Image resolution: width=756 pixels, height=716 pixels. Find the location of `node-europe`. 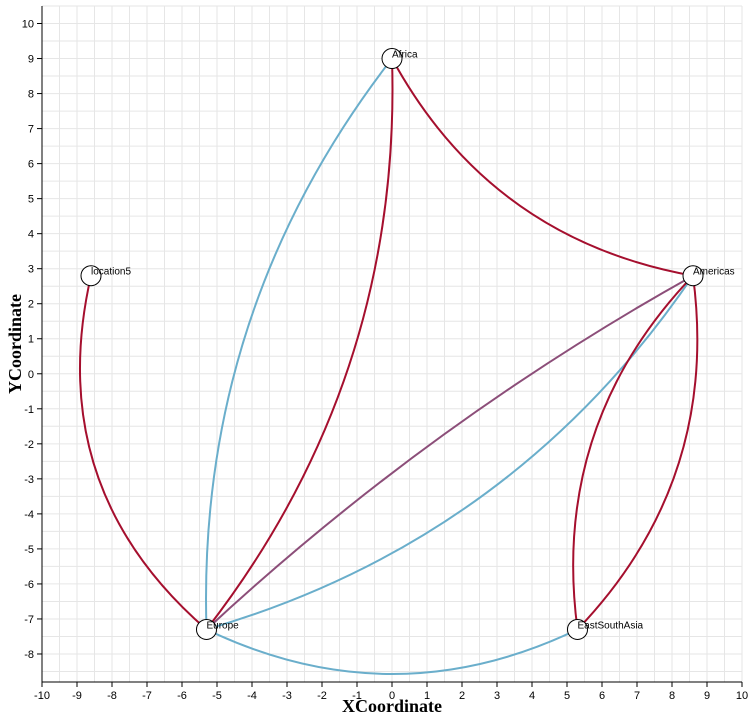

node-europe is located at coordinates (206, 629).